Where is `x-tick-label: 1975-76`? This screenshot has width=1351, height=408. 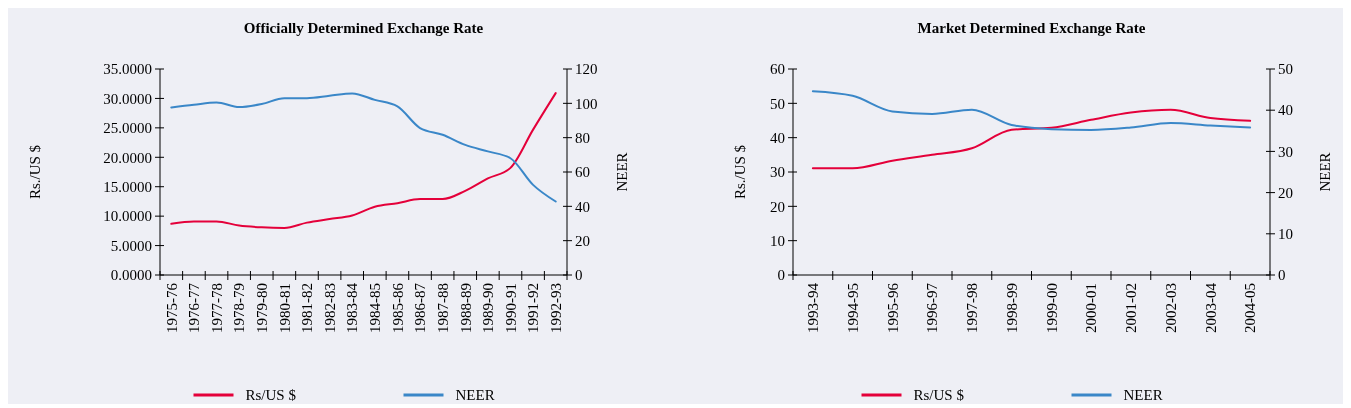
x-tick-label: 1975-76 is located at coordinates (171, 307).